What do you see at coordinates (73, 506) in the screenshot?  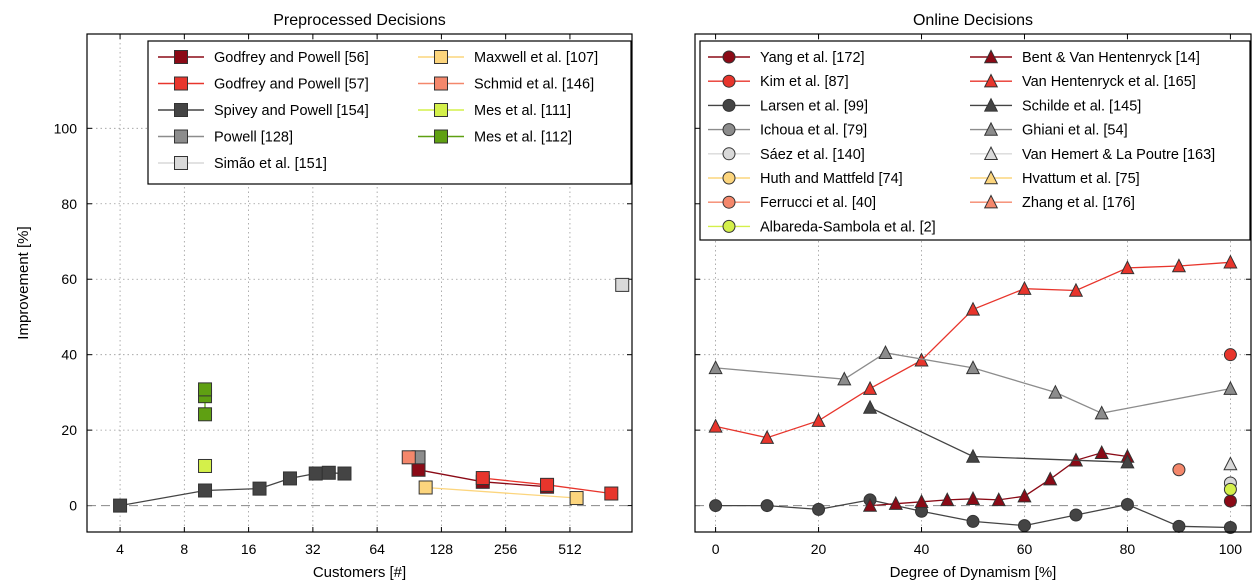 I see `y-tick-label: 0` at bounding box center [73, 506].